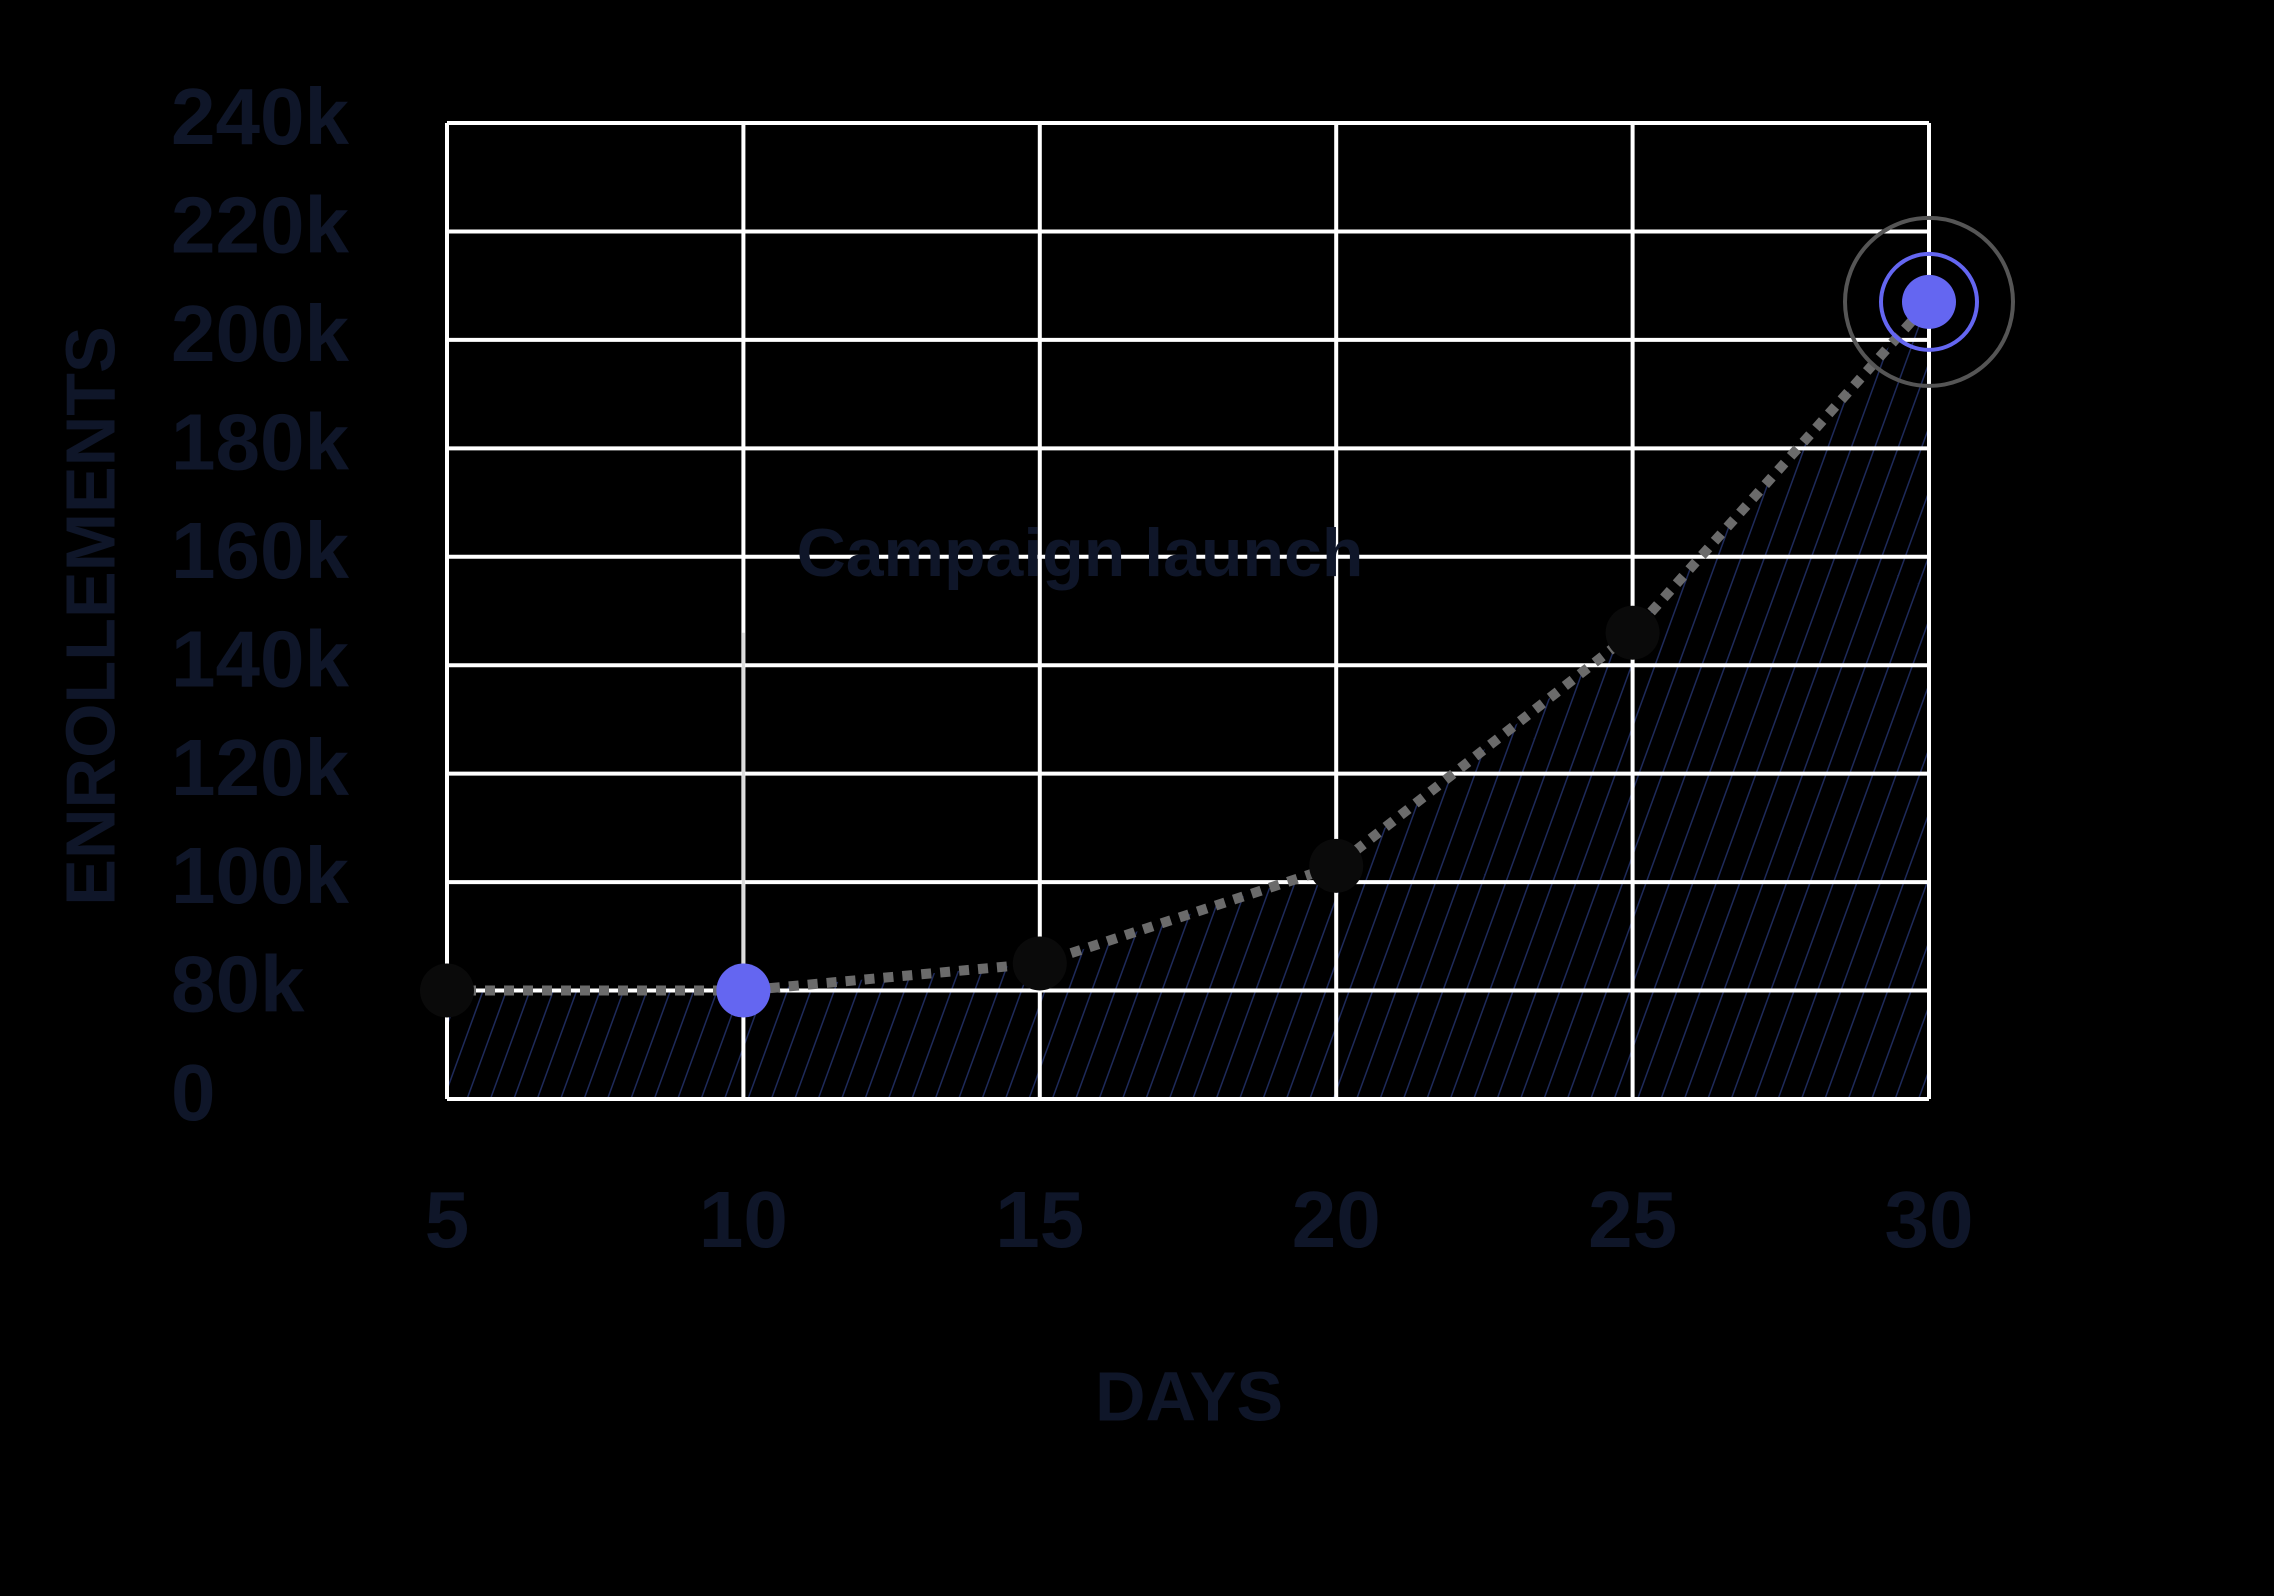  Describe the element at coordinates (238, 984) in the screenshot. I see `y-tick-label: 80k` at that location.